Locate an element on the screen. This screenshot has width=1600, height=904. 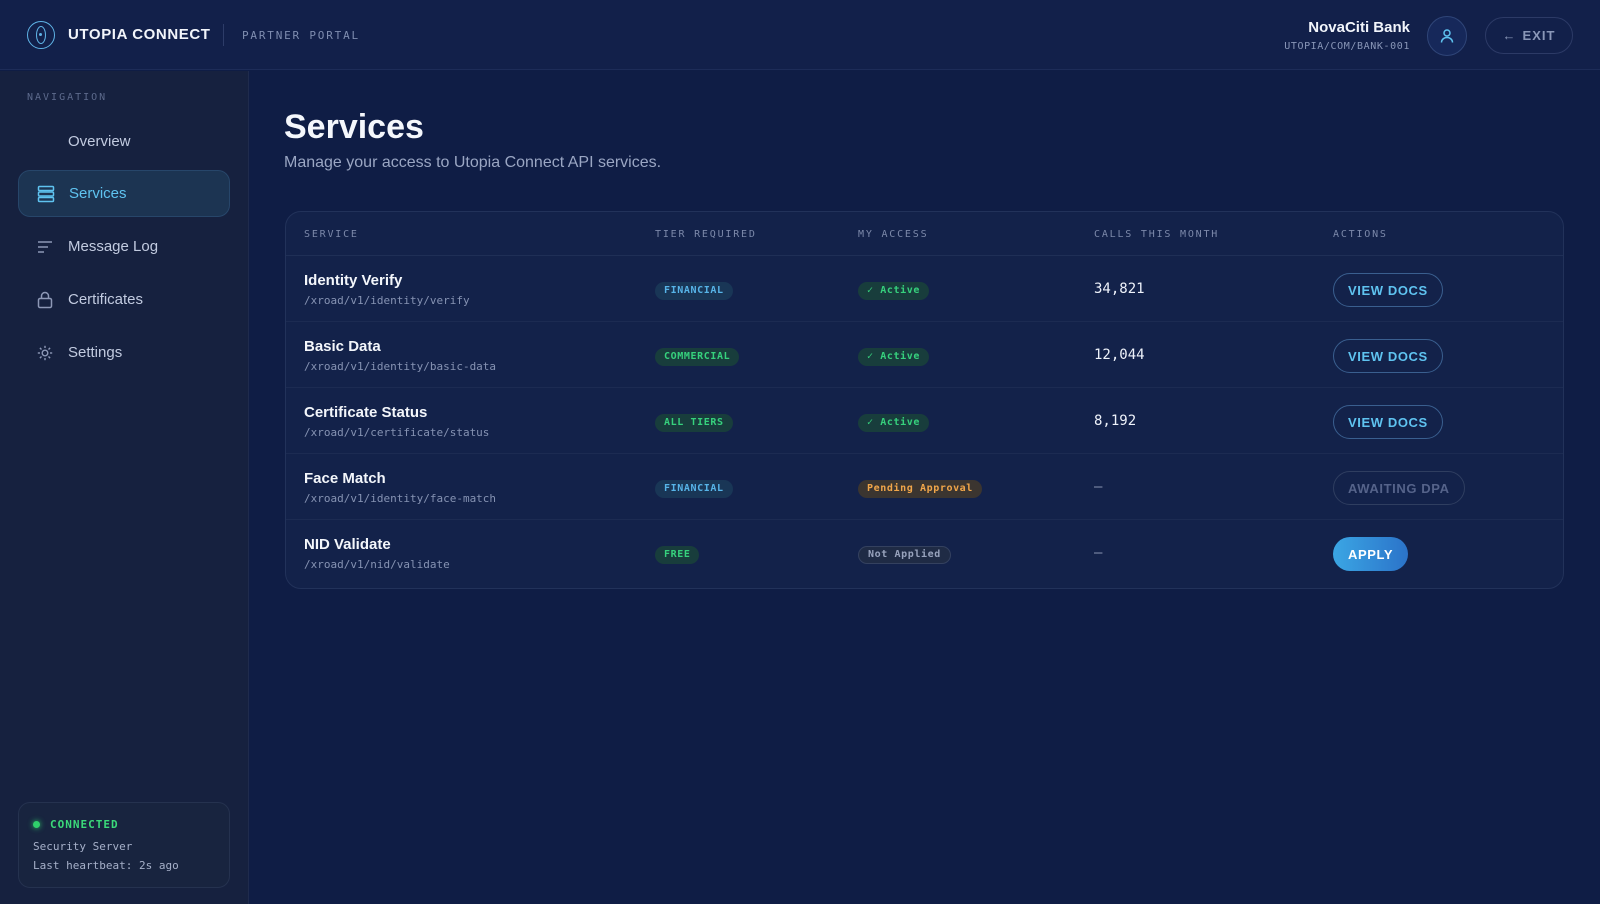
user-icon is located at coordinates (1447, 36).